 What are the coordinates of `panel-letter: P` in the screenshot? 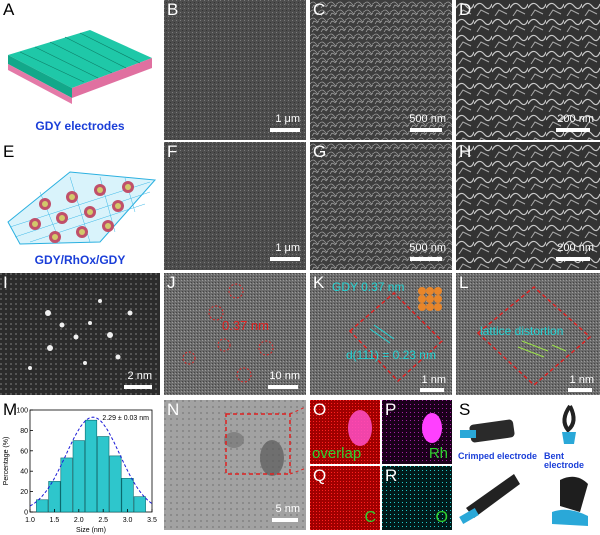 It's located at (391, 409).